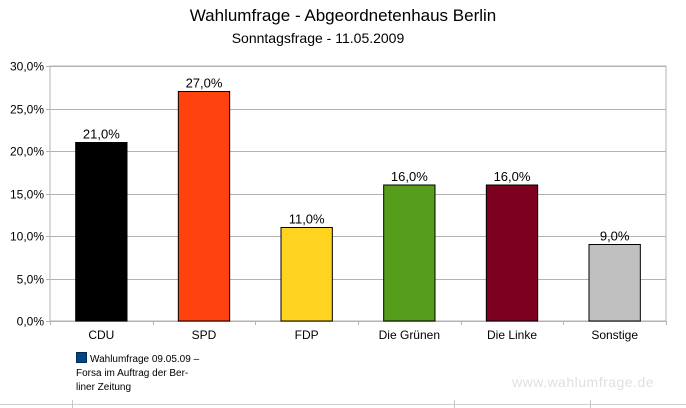  What do you see at coordinates (615, 236) in the screenshot?
I see `data-label: 9,0%` at bounding box center [615, 236].